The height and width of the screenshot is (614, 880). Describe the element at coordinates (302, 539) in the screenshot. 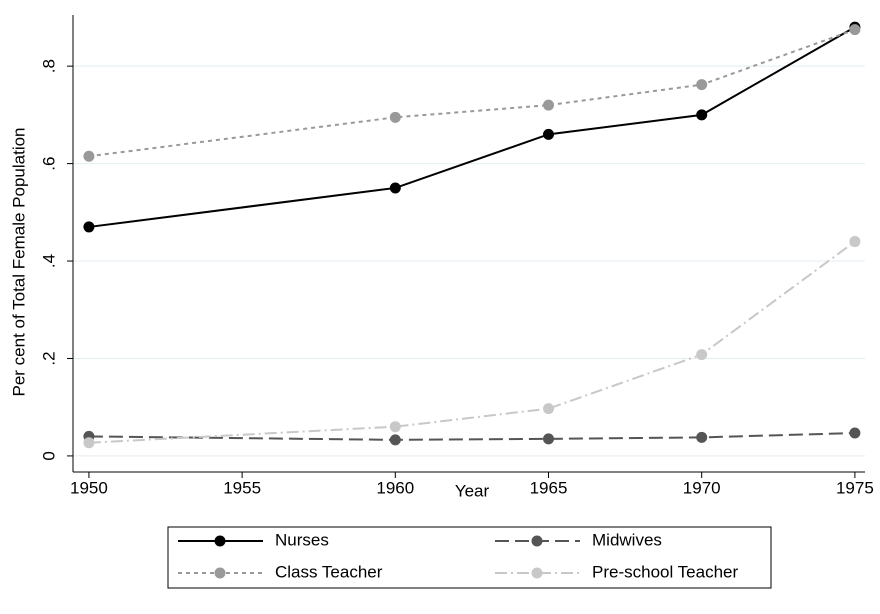

I see `legend-label: Nurses` at that location.